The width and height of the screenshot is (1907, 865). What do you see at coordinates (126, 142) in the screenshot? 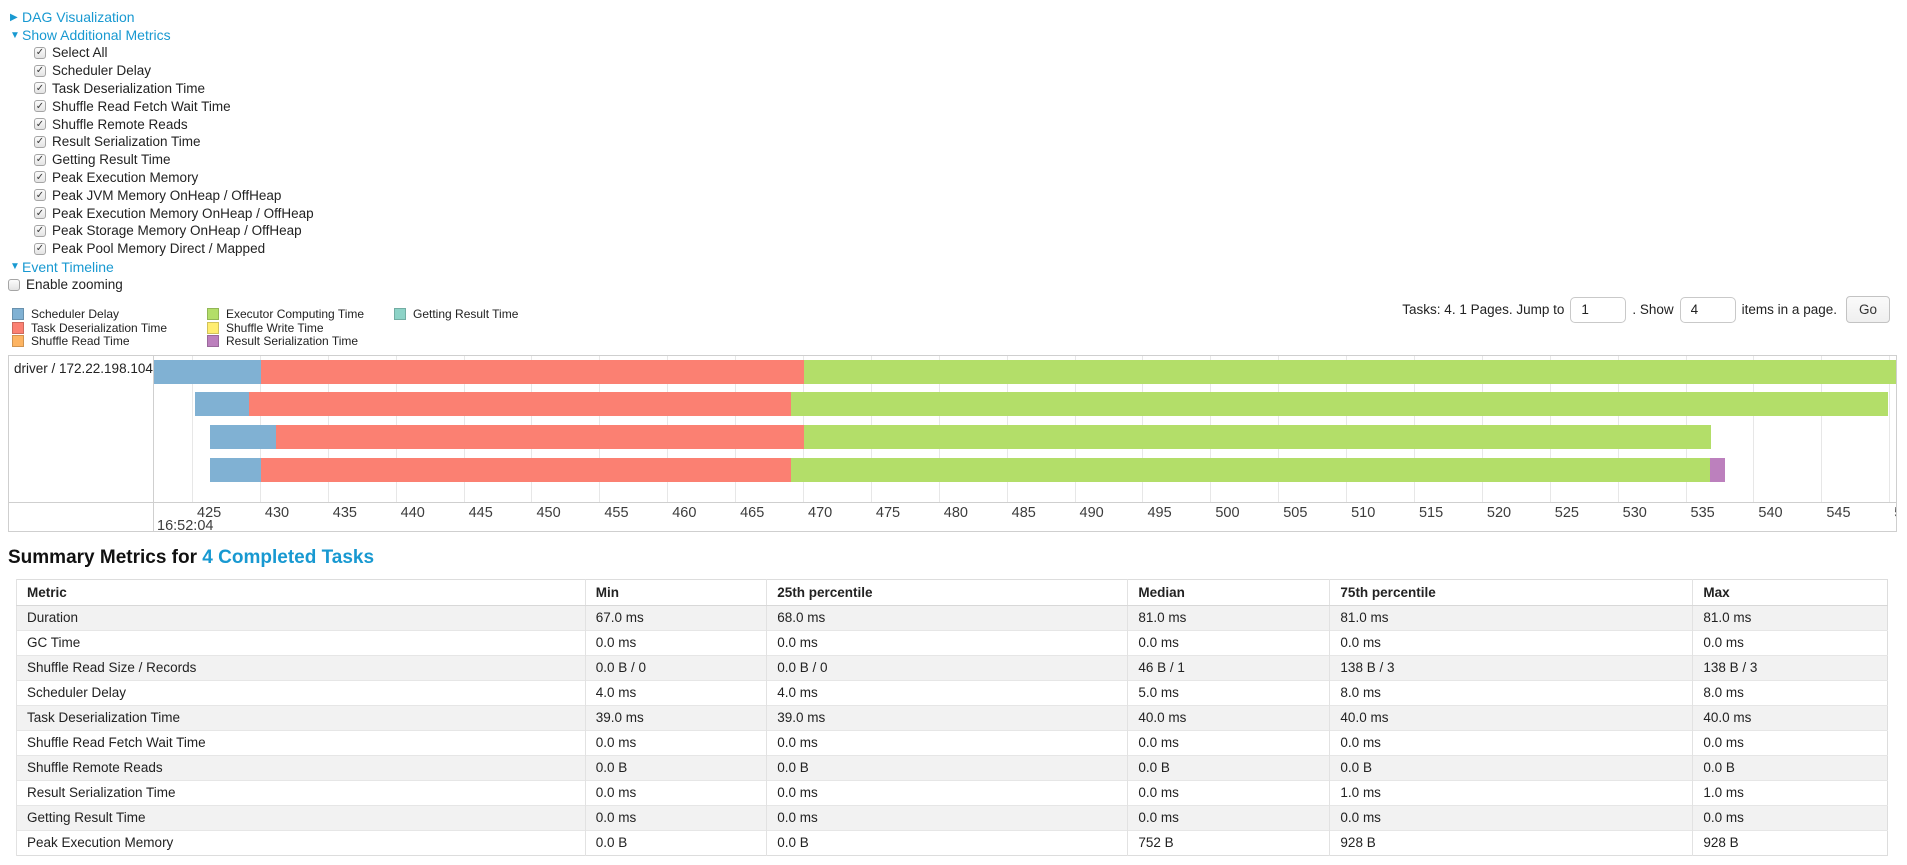
I see `metric-checkbox-label: Result Serialization Time` at bounding box center [126, 142].